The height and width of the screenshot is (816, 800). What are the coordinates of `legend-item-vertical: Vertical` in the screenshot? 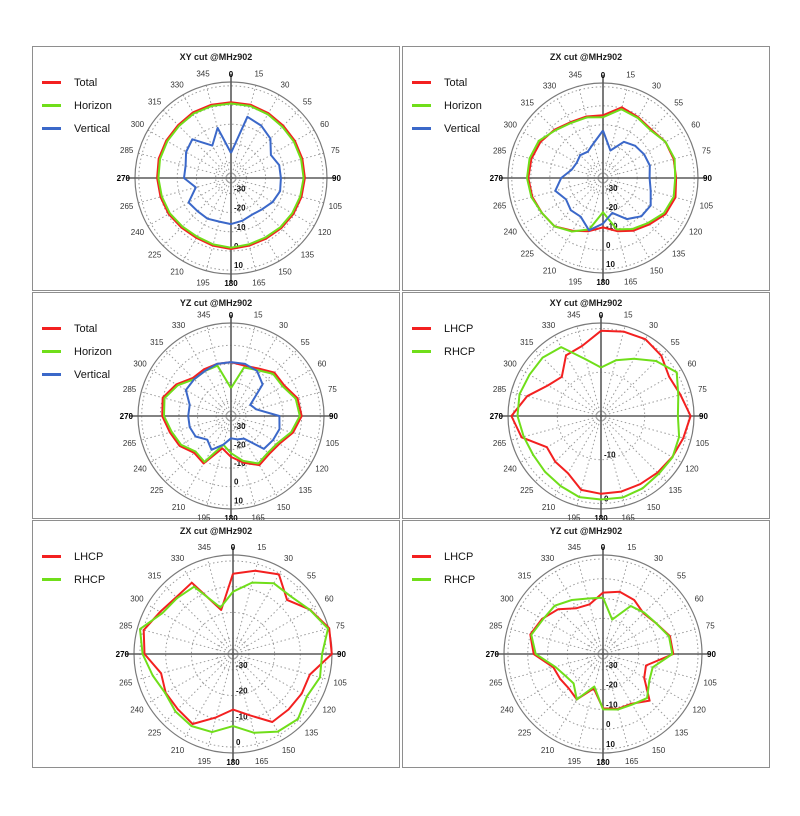 It's located at (447, 128).